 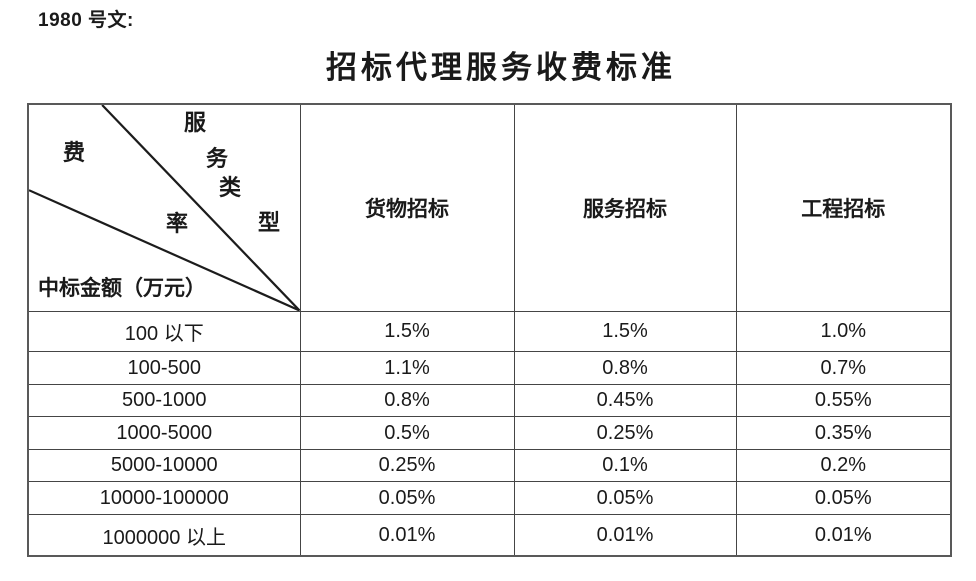 What do you see at coordinates (843, 331) in the screenshot?
I see `fee-value-engineering: 1.0%` at bounding box center [843, 331].